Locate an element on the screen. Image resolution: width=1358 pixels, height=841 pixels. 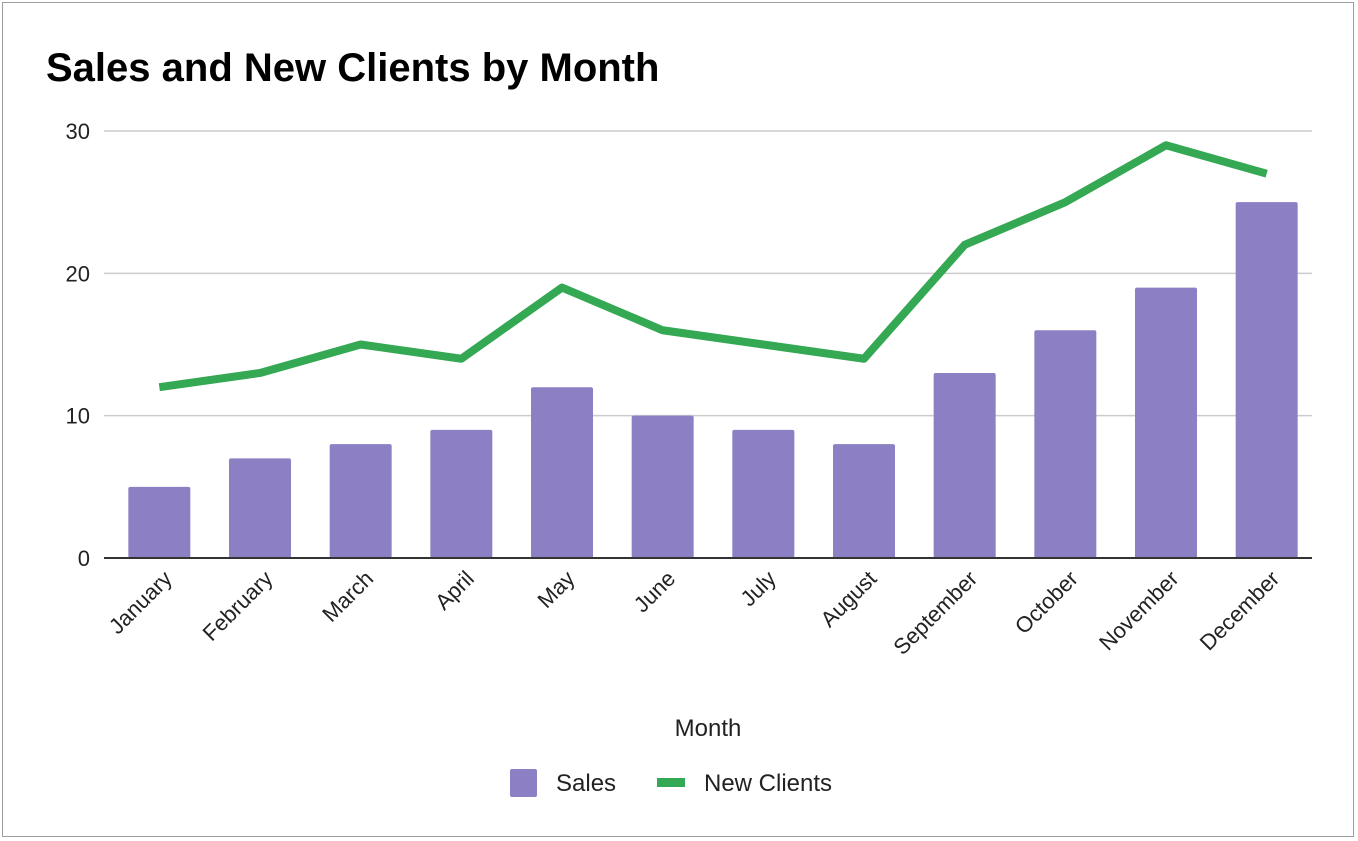
bar-november is located at coordinates (1166, 422).